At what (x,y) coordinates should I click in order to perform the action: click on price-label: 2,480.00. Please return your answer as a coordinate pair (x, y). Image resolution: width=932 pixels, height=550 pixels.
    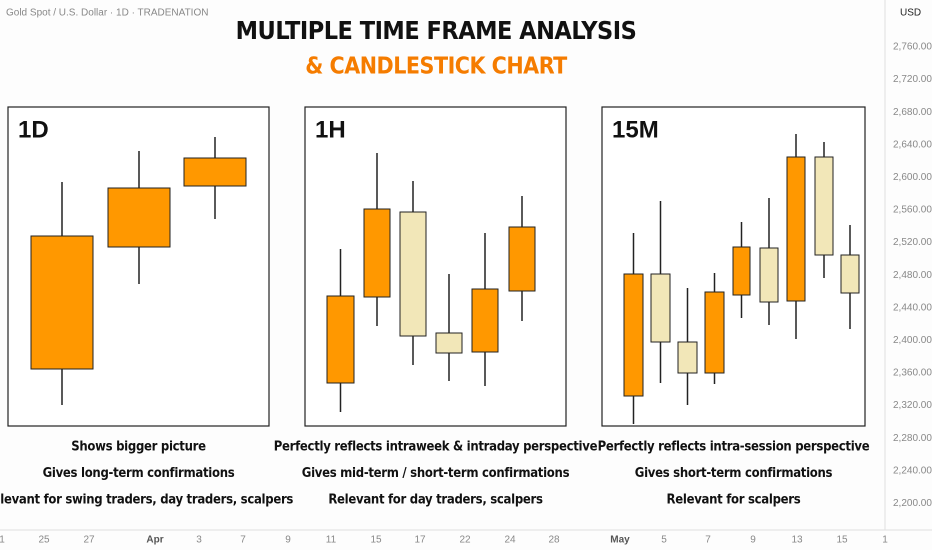
    Looking at the image, I should click on (912, 275).